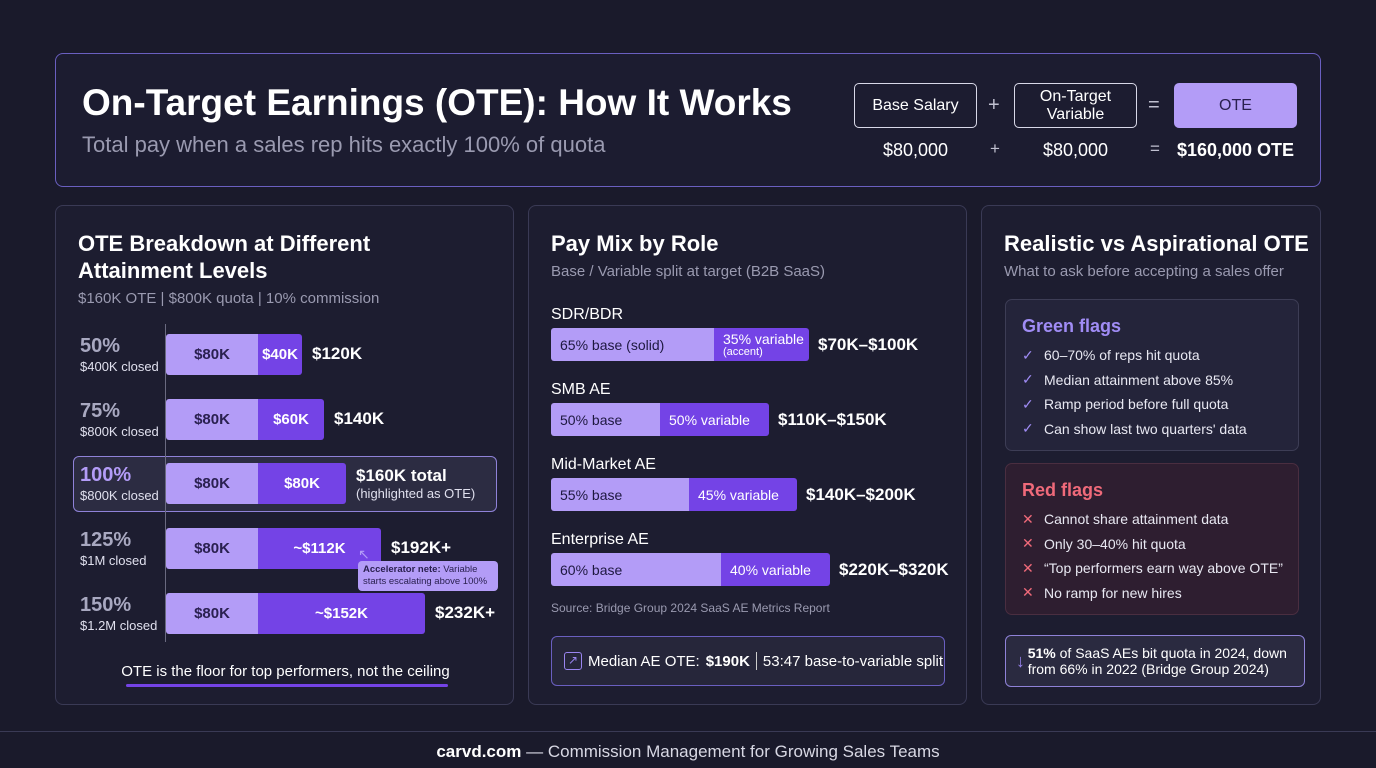  I want to click on ote-value: $160,000 OTE, so click(1235, 150).